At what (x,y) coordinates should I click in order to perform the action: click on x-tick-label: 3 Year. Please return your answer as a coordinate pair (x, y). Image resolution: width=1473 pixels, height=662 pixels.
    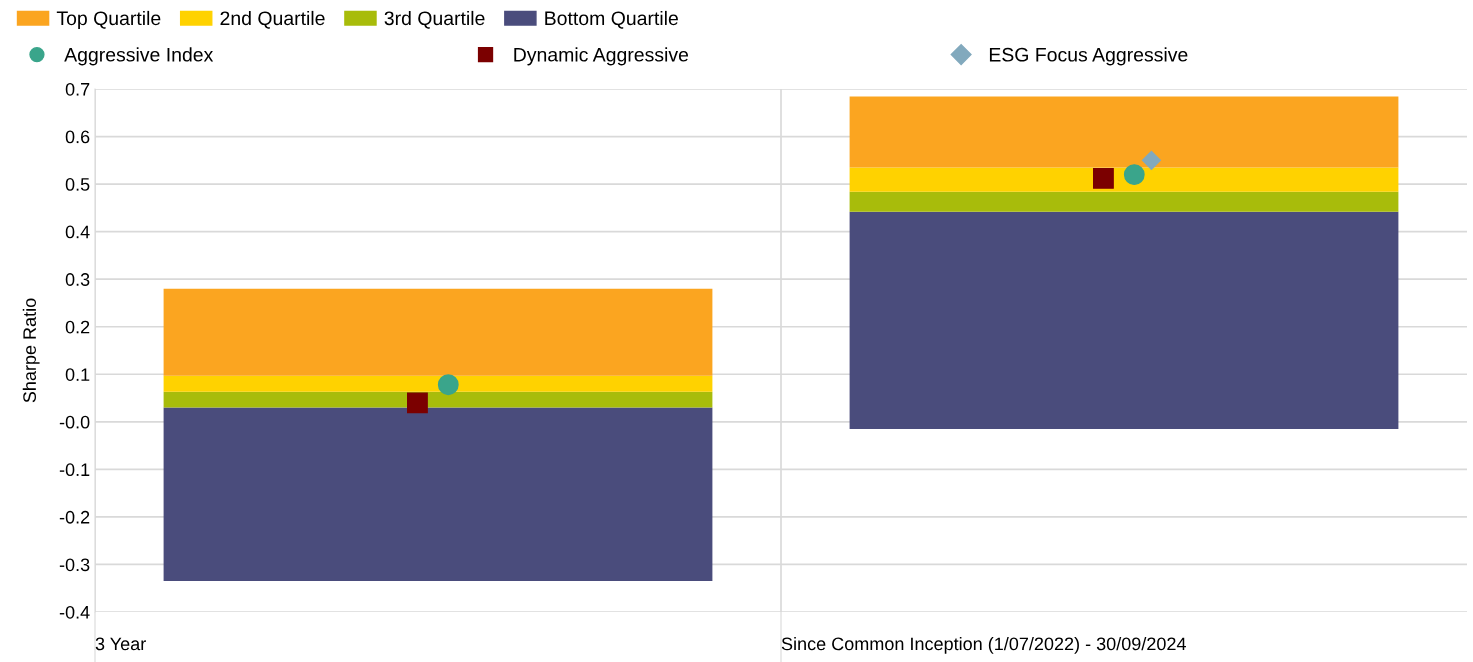
    Looking at the image, I should click on (120, 644).